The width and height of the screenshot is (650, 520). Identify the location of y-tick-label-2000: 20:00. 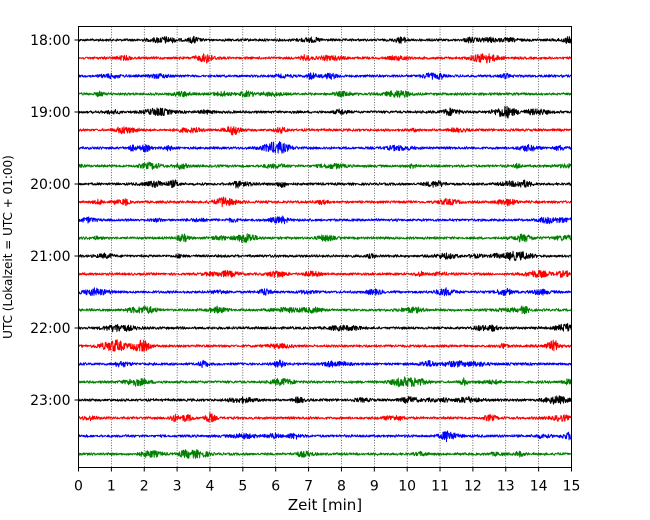
(50, 185).